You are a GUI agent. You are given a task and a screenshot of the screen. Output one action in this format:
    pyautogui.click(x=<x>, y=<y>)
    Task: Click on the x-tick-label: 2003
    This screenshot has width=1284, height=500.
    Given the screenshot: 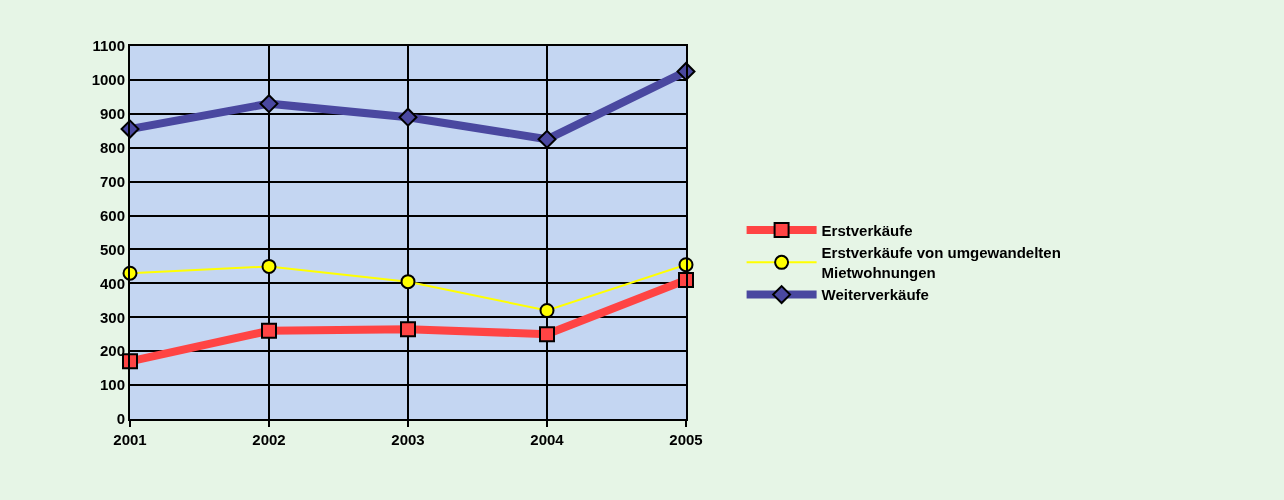 What is the action you would take?
    pyautogui.click(x=408, y=439)
    